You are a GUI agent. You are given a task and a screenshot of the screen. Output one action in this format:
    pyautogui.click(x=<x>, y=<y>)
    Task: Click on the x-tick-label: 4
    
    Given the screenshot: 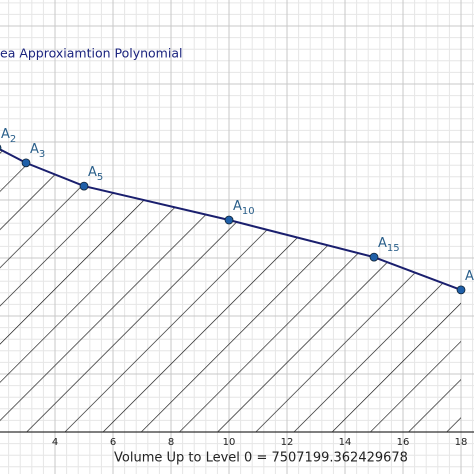 What is the action you would take?
    pyautogui.click(x=55, y=442)
    